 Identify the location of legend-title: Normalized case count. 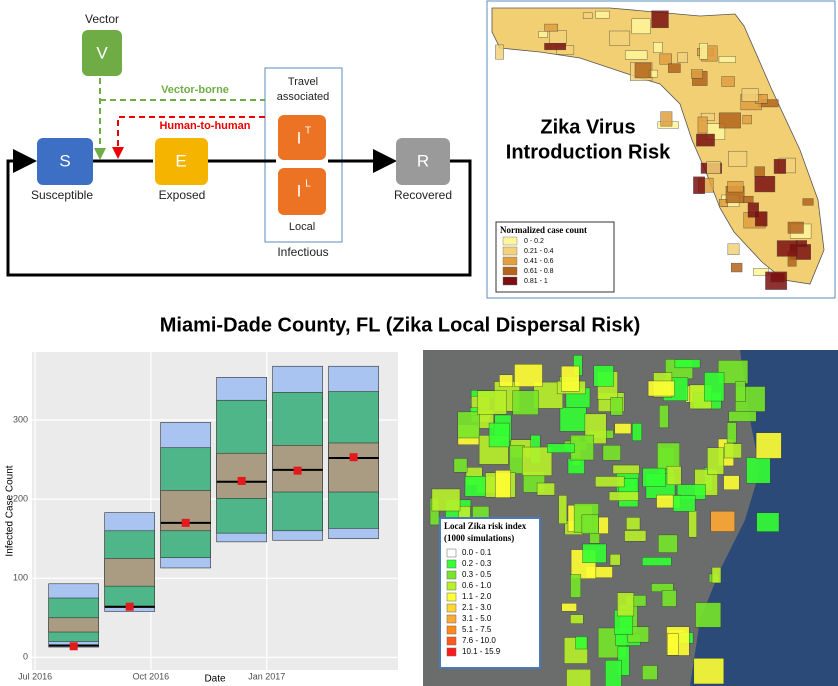
(543, 230).